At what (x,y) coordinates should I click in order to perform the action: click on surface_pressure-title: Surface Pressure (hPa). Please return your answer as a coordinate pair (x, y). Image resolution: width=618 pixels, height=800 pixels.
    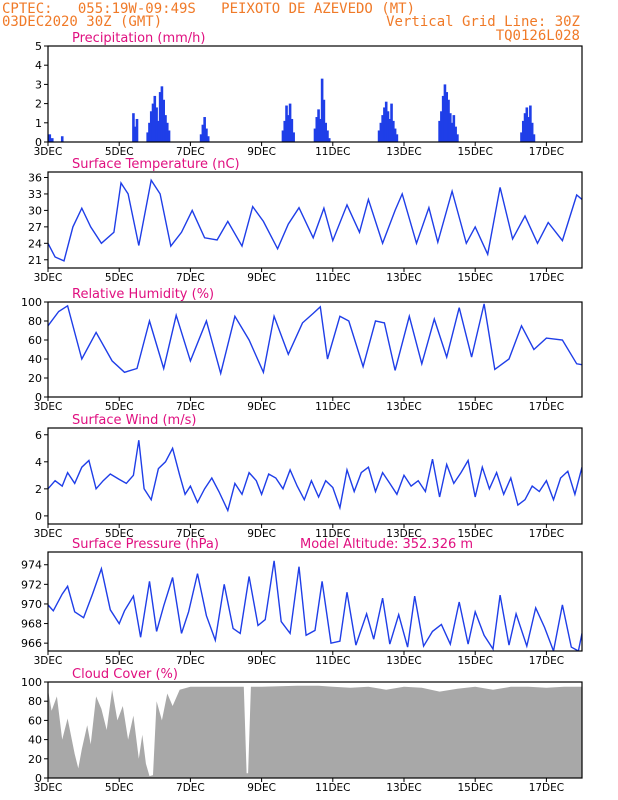
    Looking at the image, I should click on (145, 544).